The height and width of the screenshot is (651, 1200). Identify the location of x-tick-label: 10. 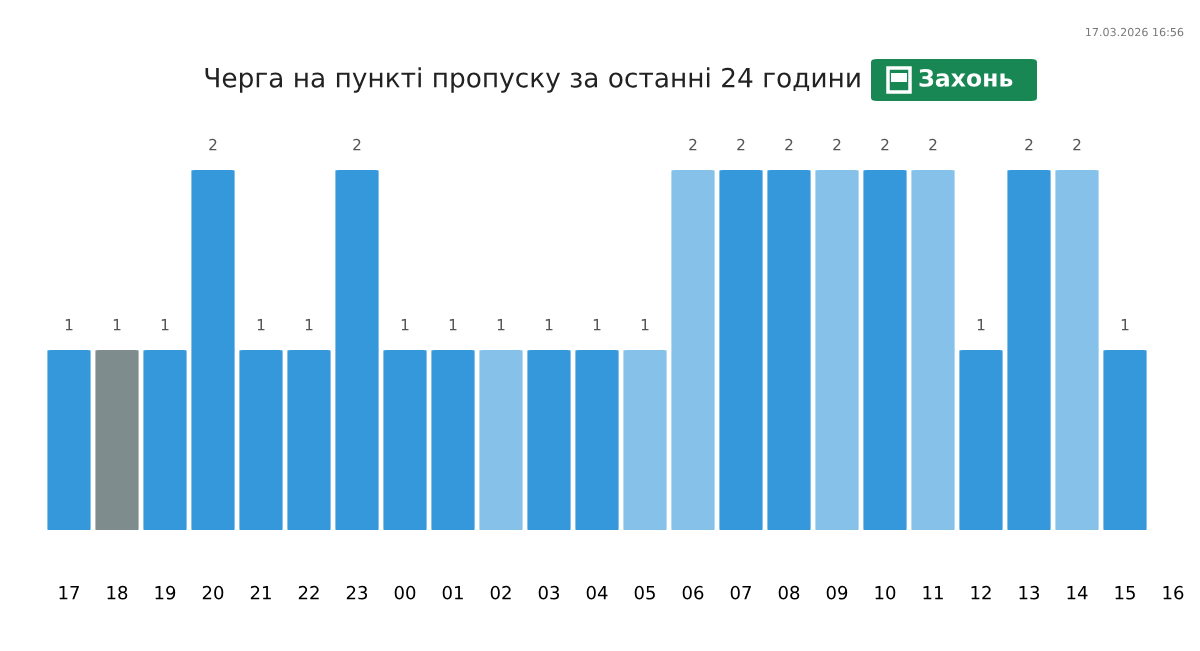
(885, 592).